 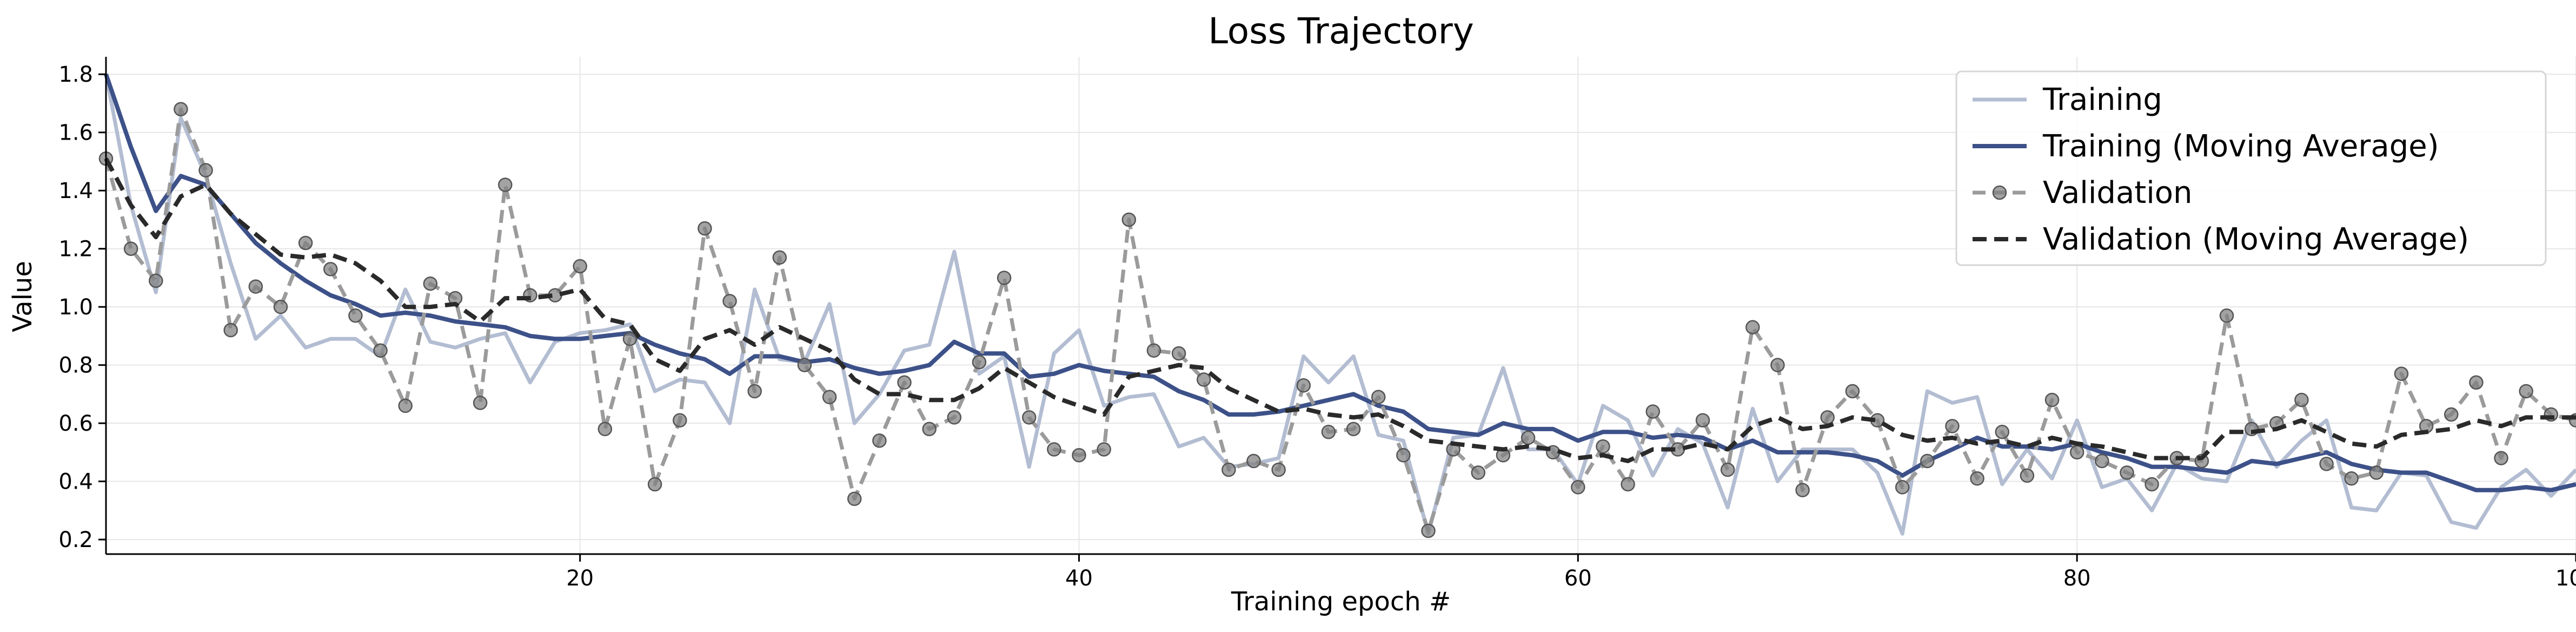 What do you see at coordinates (75, 308) in the screenshot?
I see `y-tick-label: 1.0` at bounding box center [75, 308].